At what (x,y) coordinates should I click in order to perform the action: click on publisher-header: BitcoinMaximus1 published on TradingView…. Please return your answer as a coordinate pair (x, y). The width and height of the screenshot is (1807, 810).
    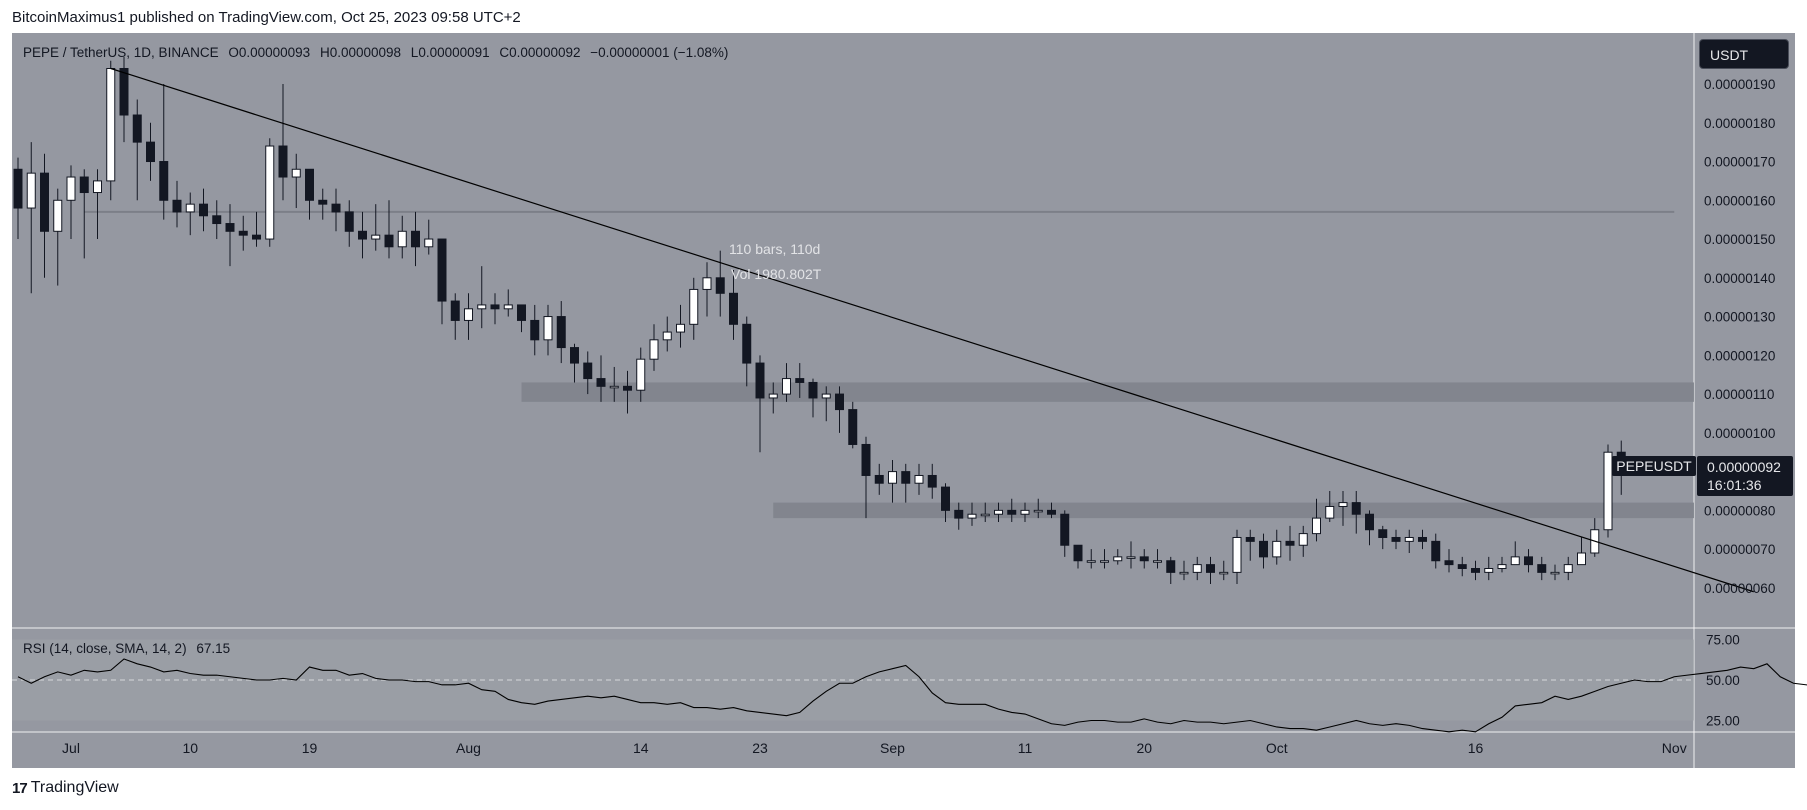
    Looking at the image, I should click on (266, 17).